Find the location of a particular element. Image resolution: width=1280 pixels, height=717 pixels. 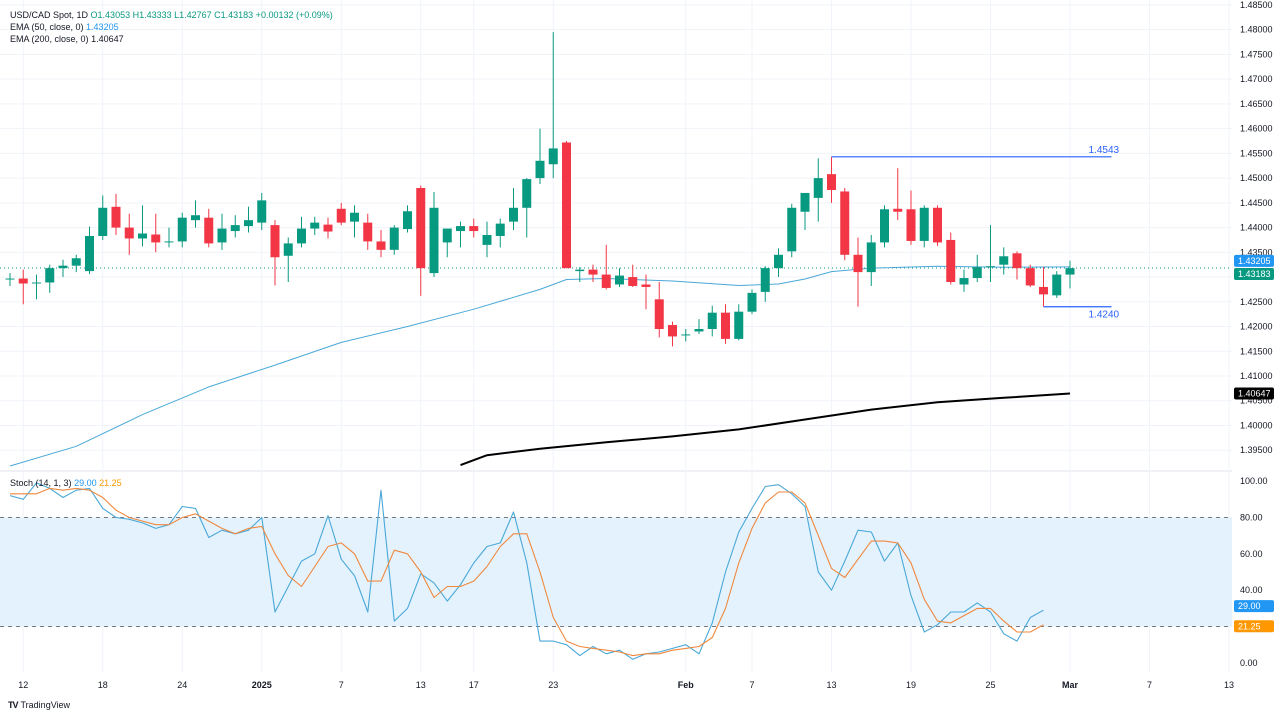

x-tick-label: 19 is located at coordinates (911, 685).